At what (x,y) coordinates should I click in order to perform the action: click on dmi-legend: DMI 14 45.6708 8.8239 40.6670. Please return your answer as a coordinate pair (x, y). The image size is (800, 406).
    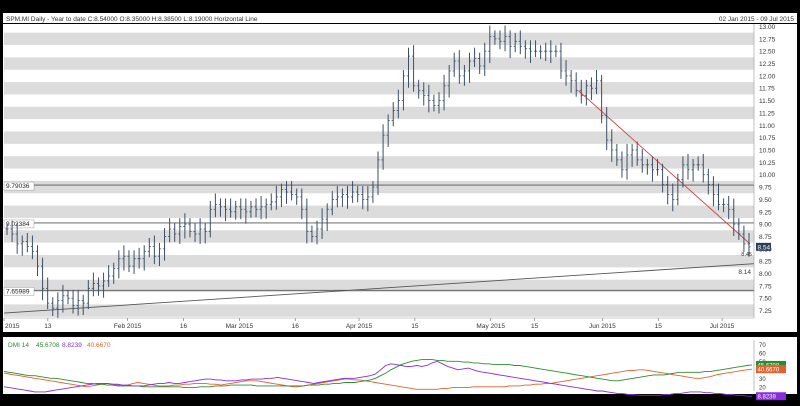
    Looking at the image, I should click on (59, 345).